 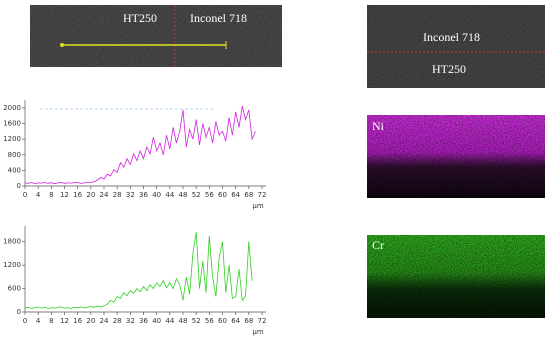 I want to click on y-tick-label: 1800, so click(x=12, y=242).